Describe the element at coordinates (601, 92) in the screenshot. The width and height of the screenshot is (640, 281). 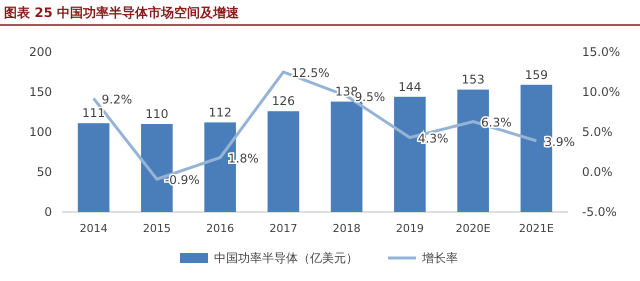
I see `y2-tick-label: 10.0%` at that location.